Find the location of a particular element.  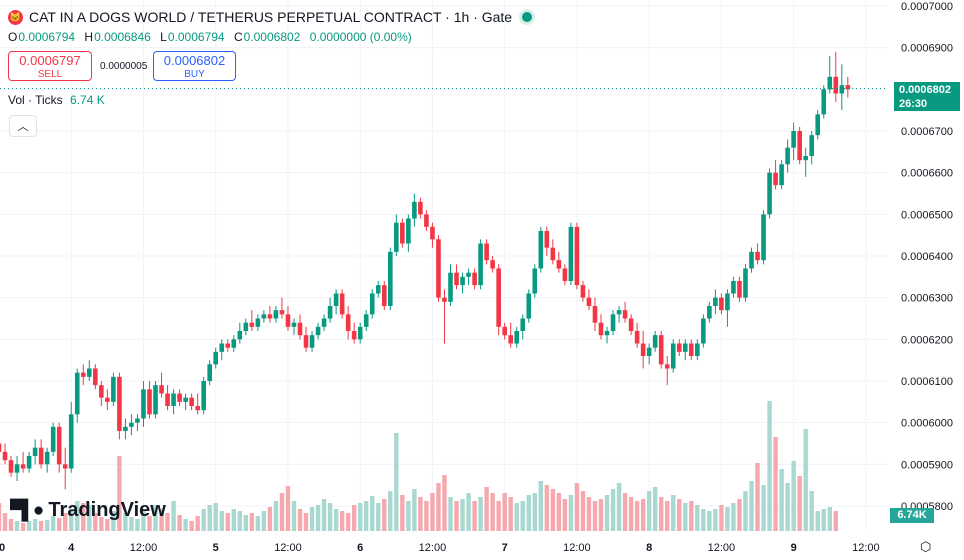

close-value: 0.0006802 is located at coordinates (272, 37).